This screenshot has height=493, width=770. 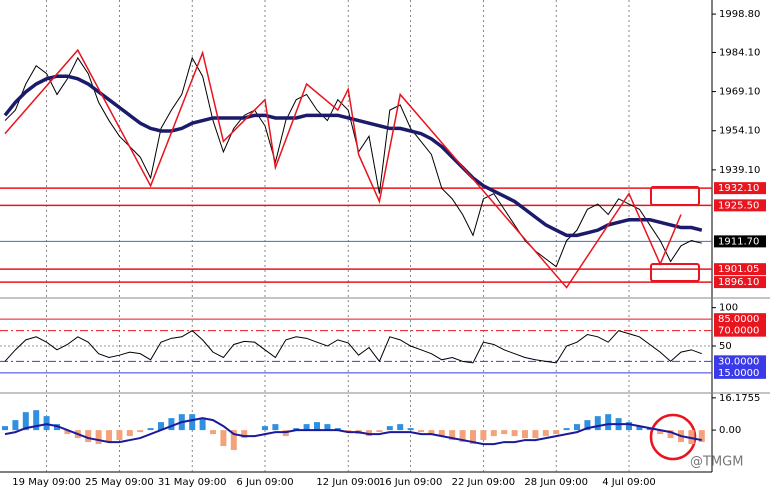 What do you see at coordinates (348, 482) in the screenshot?
I see `x-tick-label: 12 Jun 09:00` at bounding box center [348, 482].